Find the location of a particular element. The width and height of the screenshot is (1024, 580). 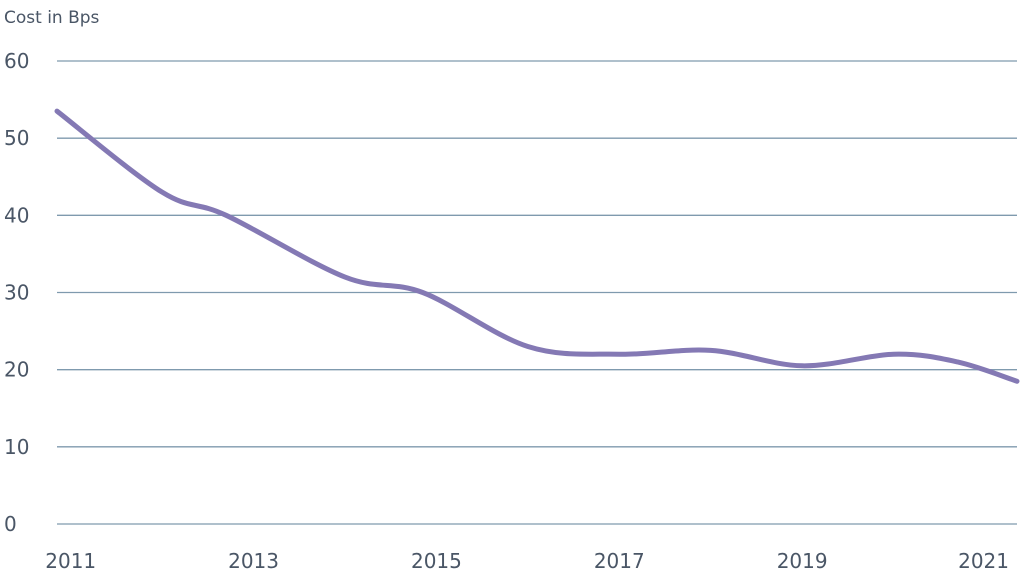

y-tick-label: 20 is located at coordinates (16, 370).